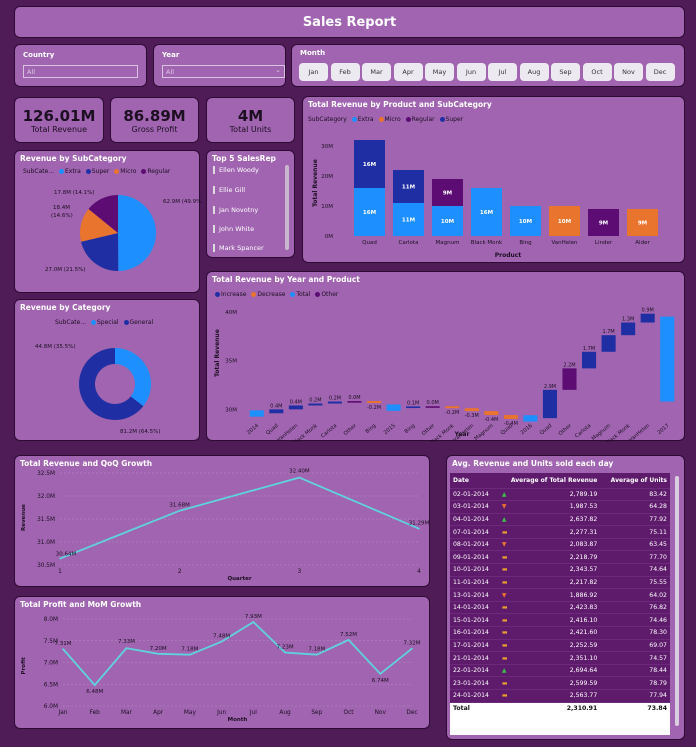  What do you see at coordinates (635, 480) in the screenshot?
I see `column-header-units: Average of Units` at bounding box center [635, 480].